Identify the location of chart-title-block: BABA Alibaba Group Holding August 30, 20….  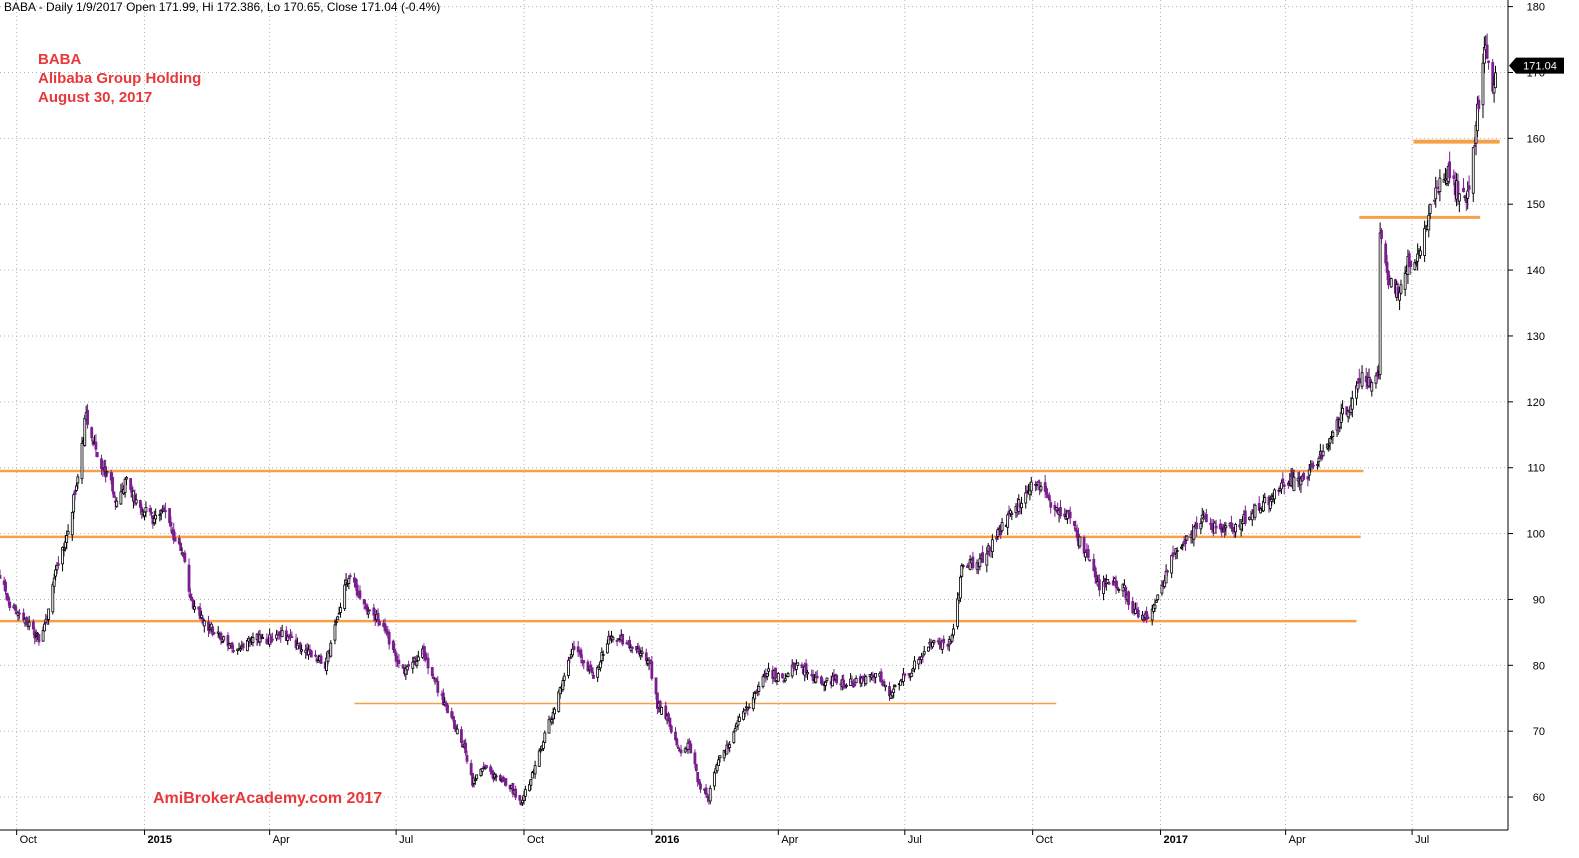
(119, 78).